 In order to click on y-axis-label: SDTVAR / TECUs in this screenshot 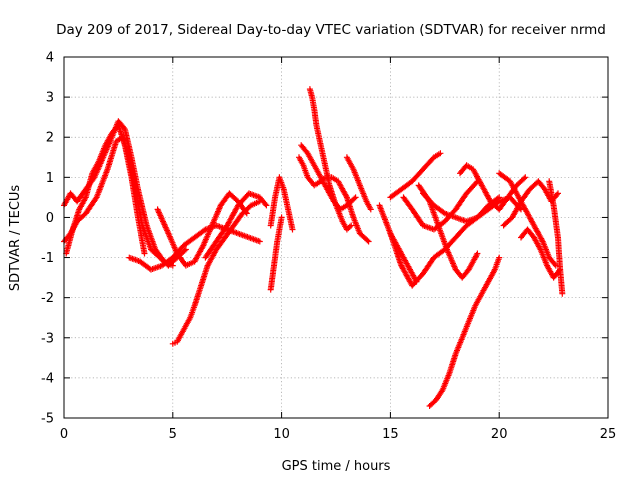, I will do `click(15, 238)`.